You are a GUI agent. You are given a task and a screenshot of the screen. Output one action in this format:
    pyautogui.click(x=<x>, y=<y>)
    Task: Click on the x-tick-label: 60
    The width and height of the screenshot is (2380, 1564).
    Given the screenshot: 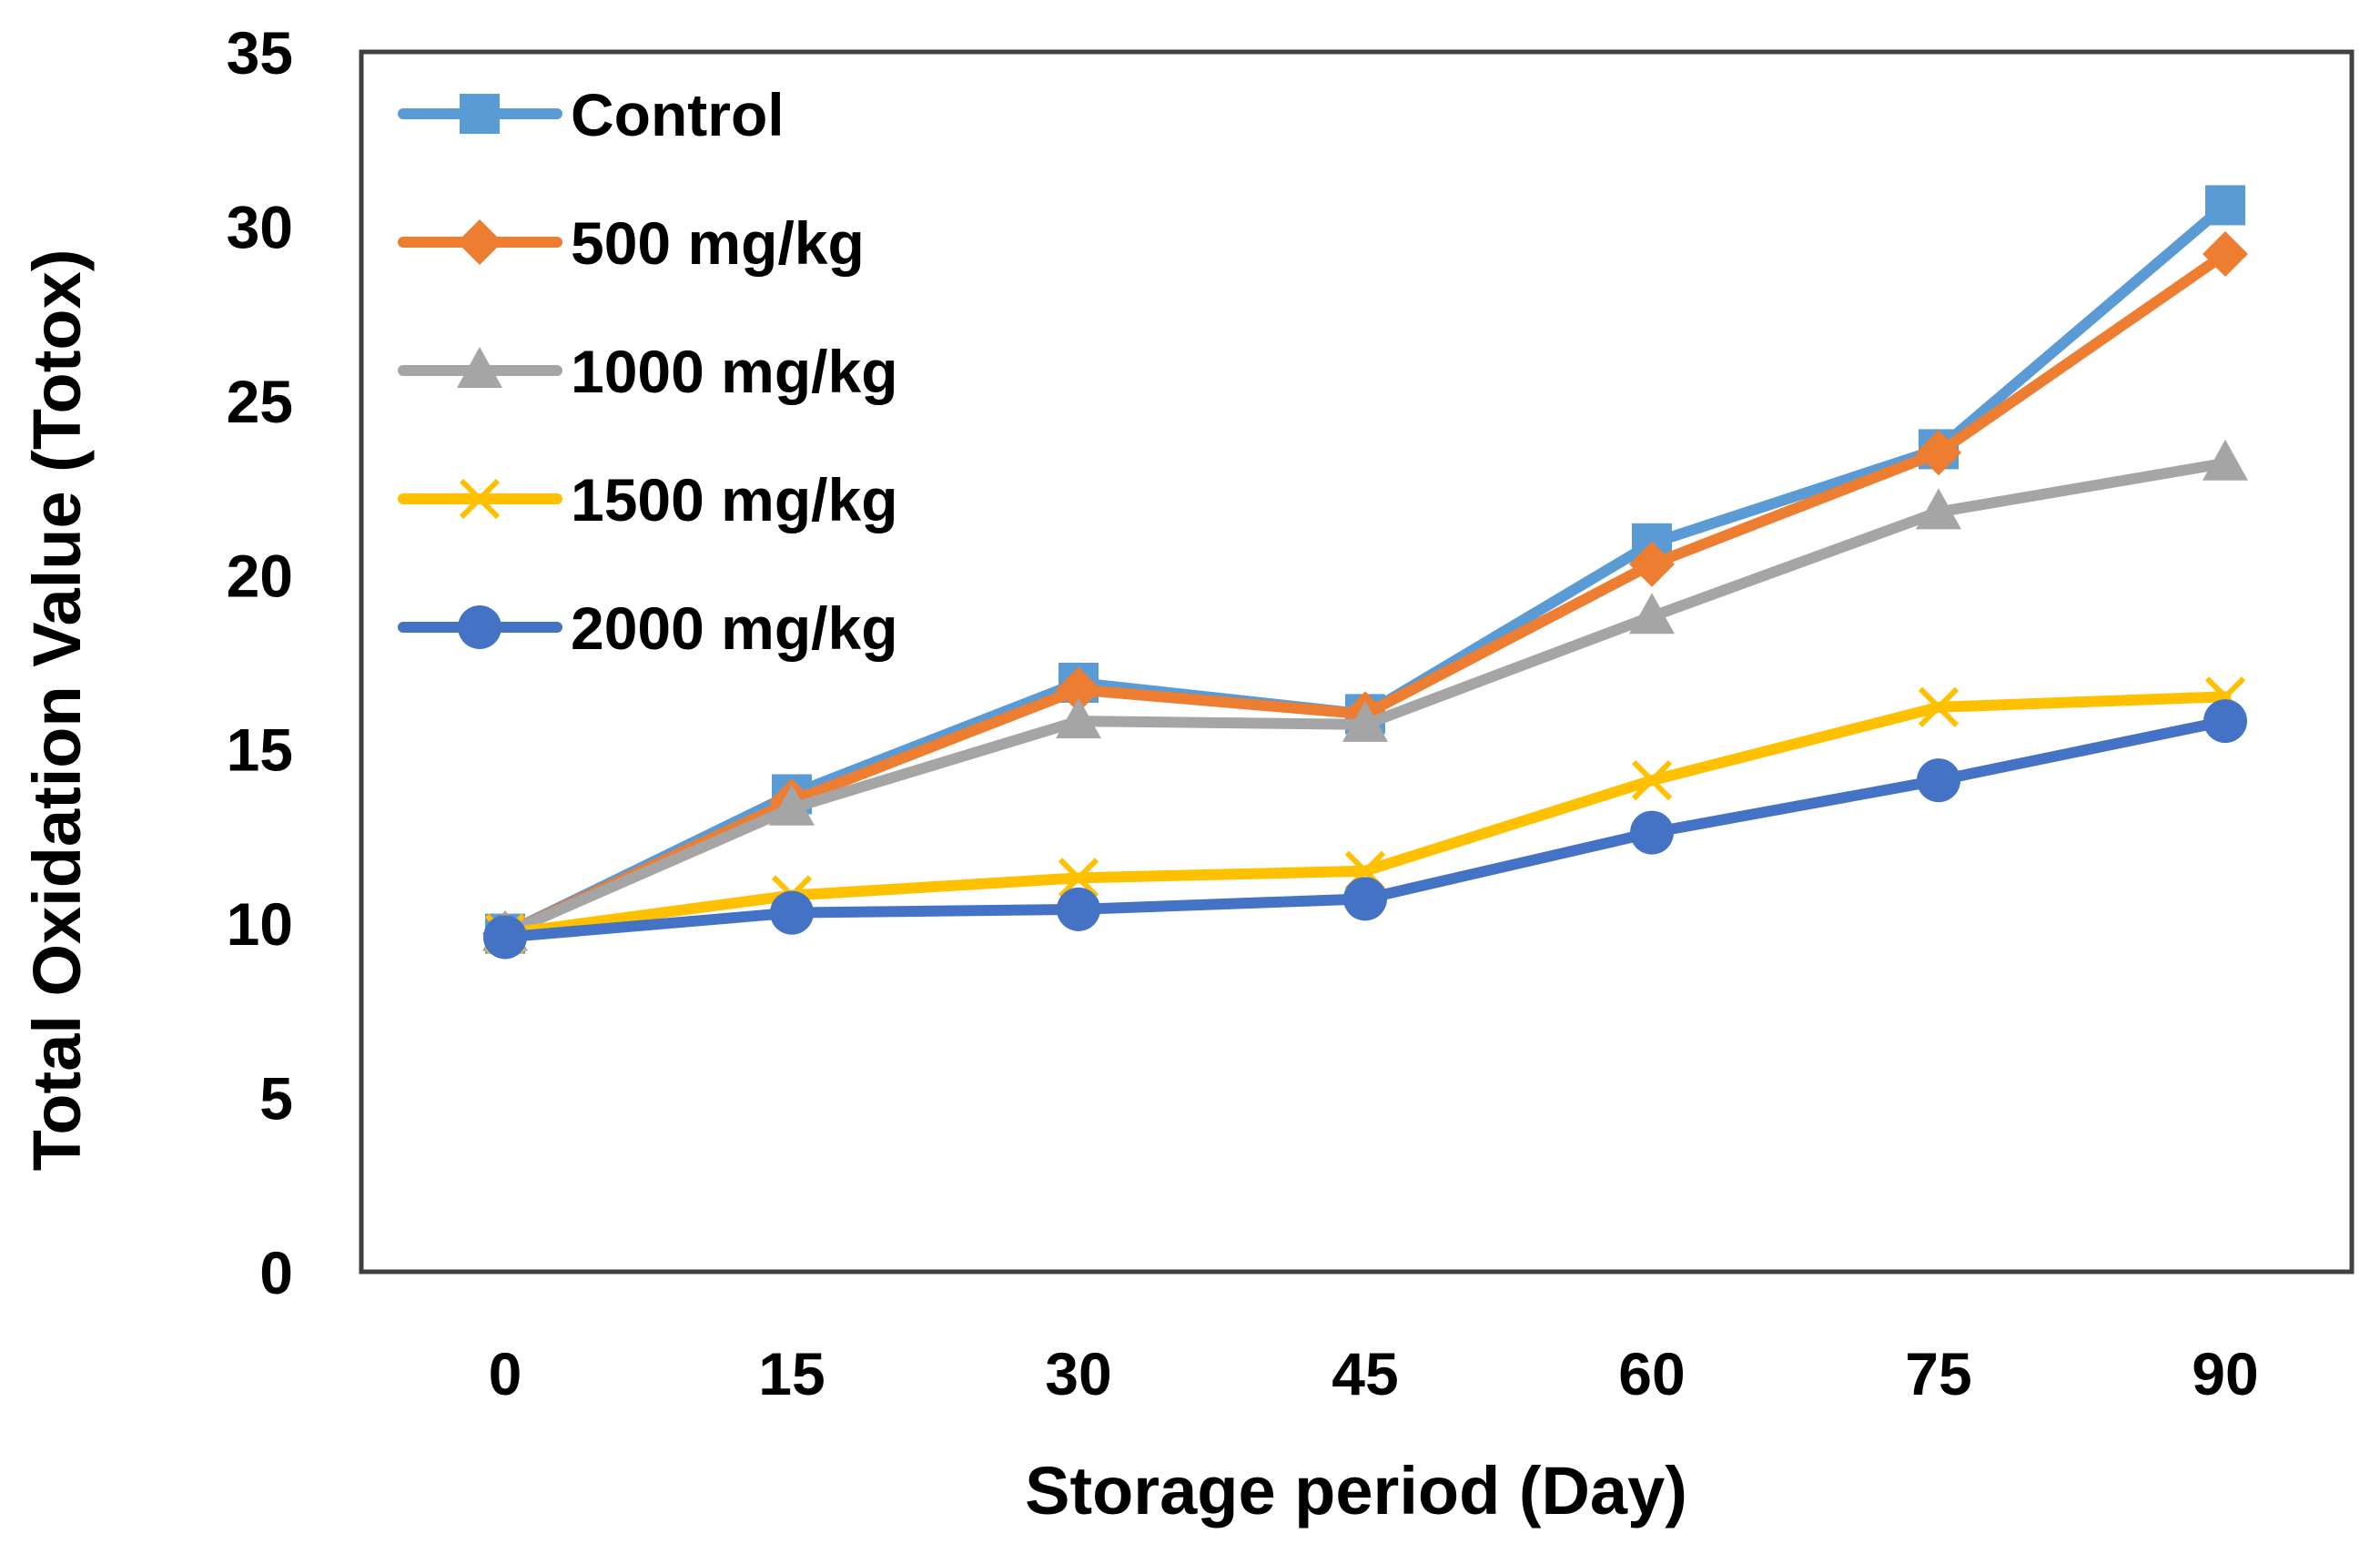 What is the action you would take?
    pyautogui.click(x=1652, y=1374)
    